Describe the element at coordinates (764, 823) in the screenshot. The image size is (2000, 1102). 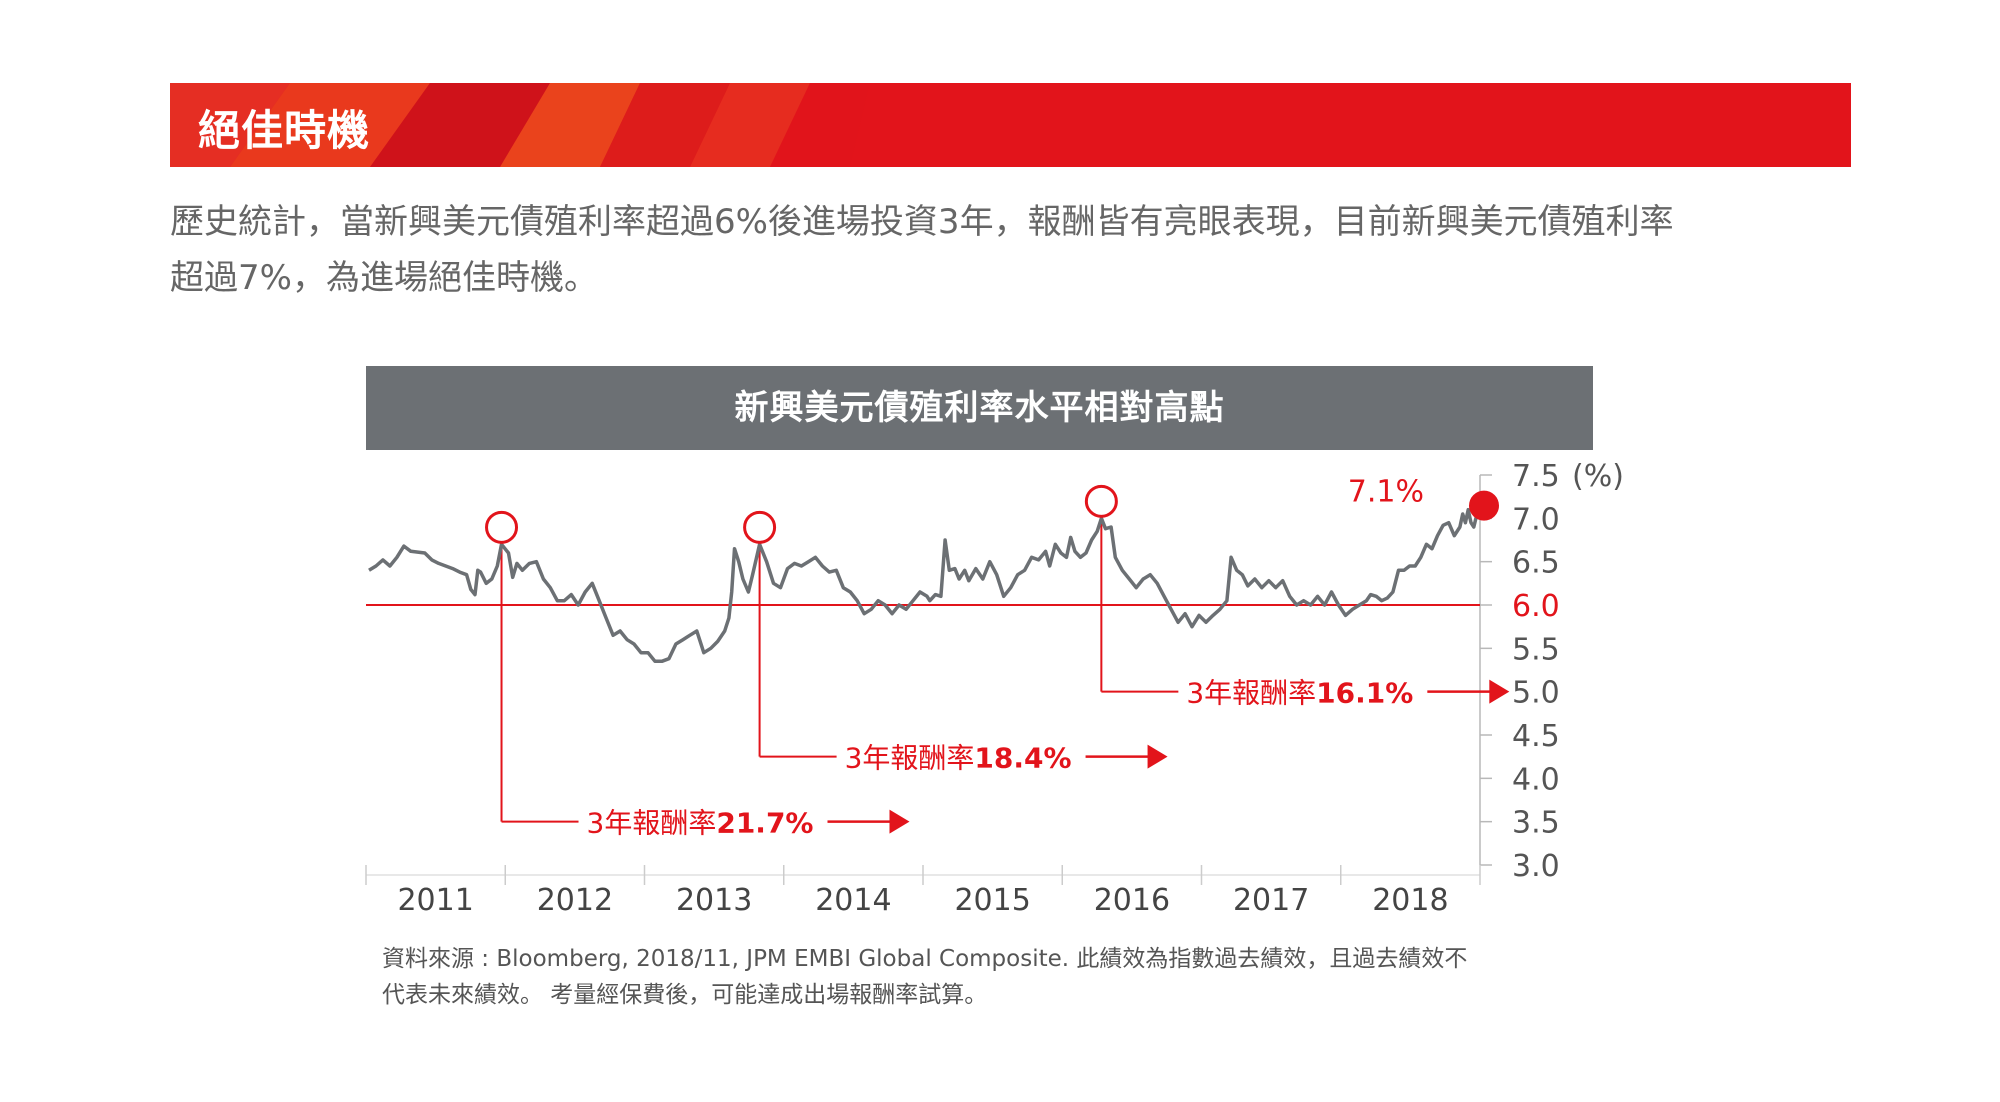
I see `annotation-label-value: 21.7%` at that location.